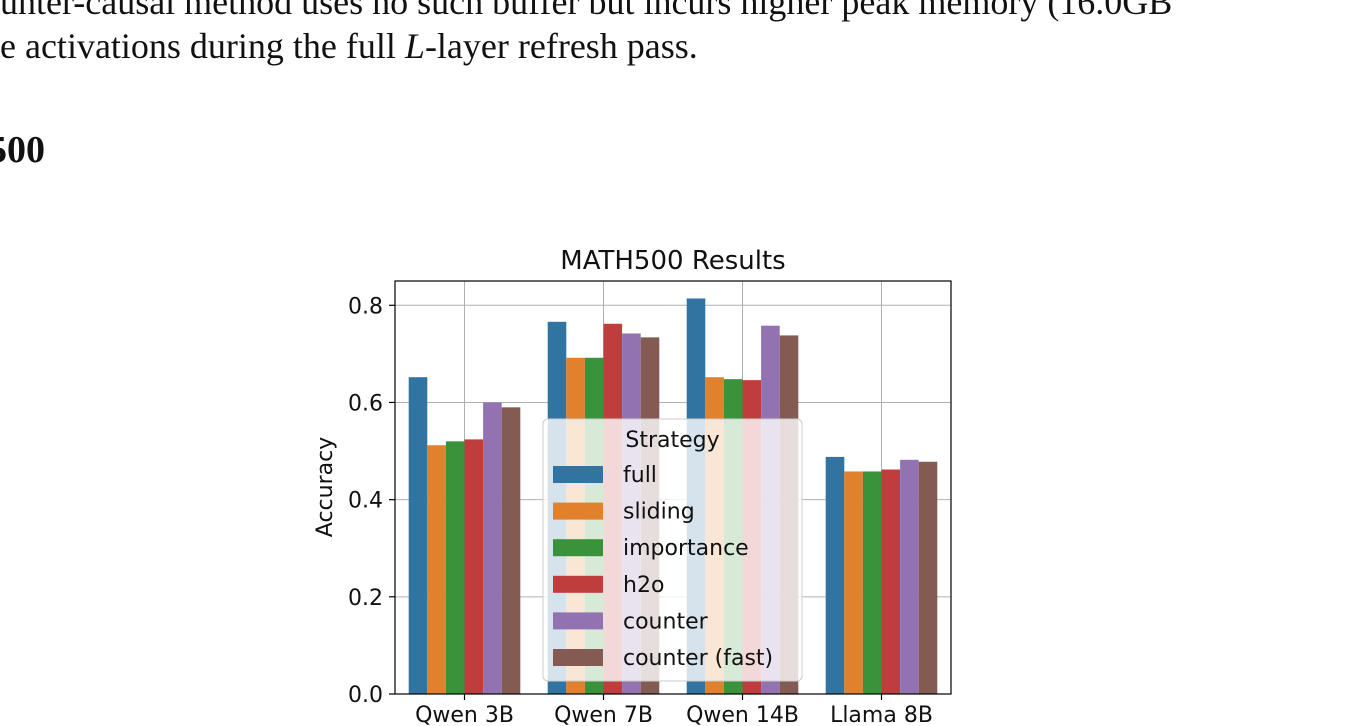 The image size is (1352, 726). What do you see at coordinates (365, 306) in the screenshot?
I see `y-tick-label: 0.8` at bounding box center [365, 306].